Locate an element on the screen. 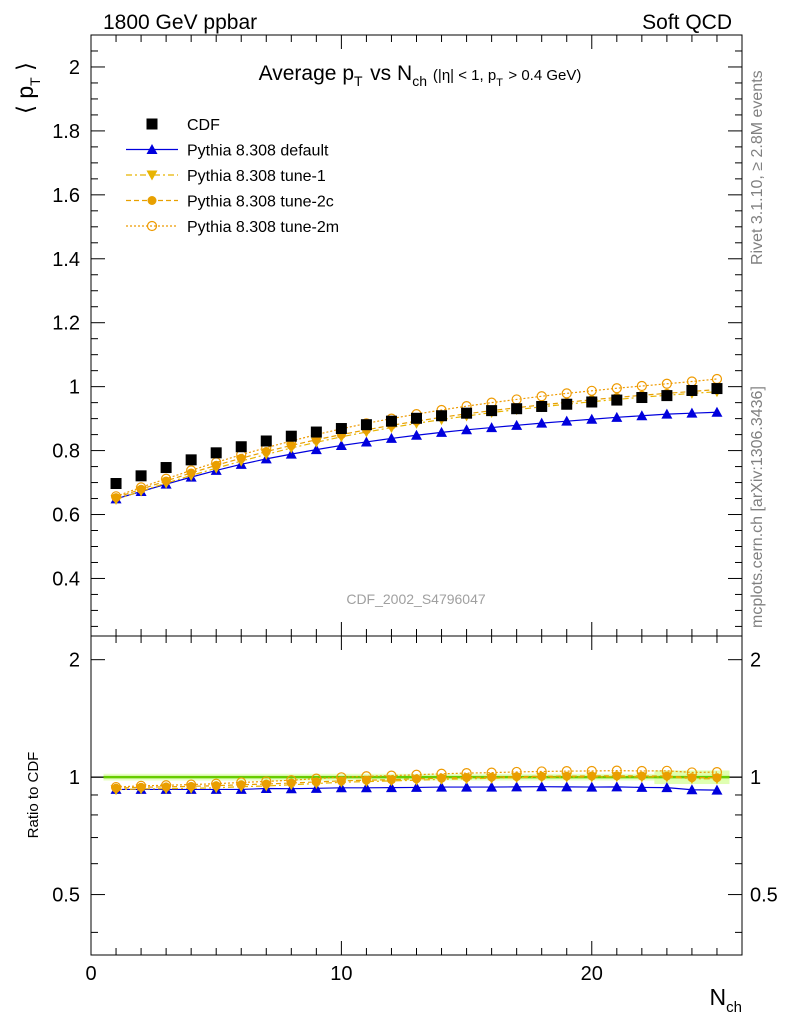 This screenshot has width=786, height=1024. y-tick-label: 1.4 is located at coordinates (66, 260).